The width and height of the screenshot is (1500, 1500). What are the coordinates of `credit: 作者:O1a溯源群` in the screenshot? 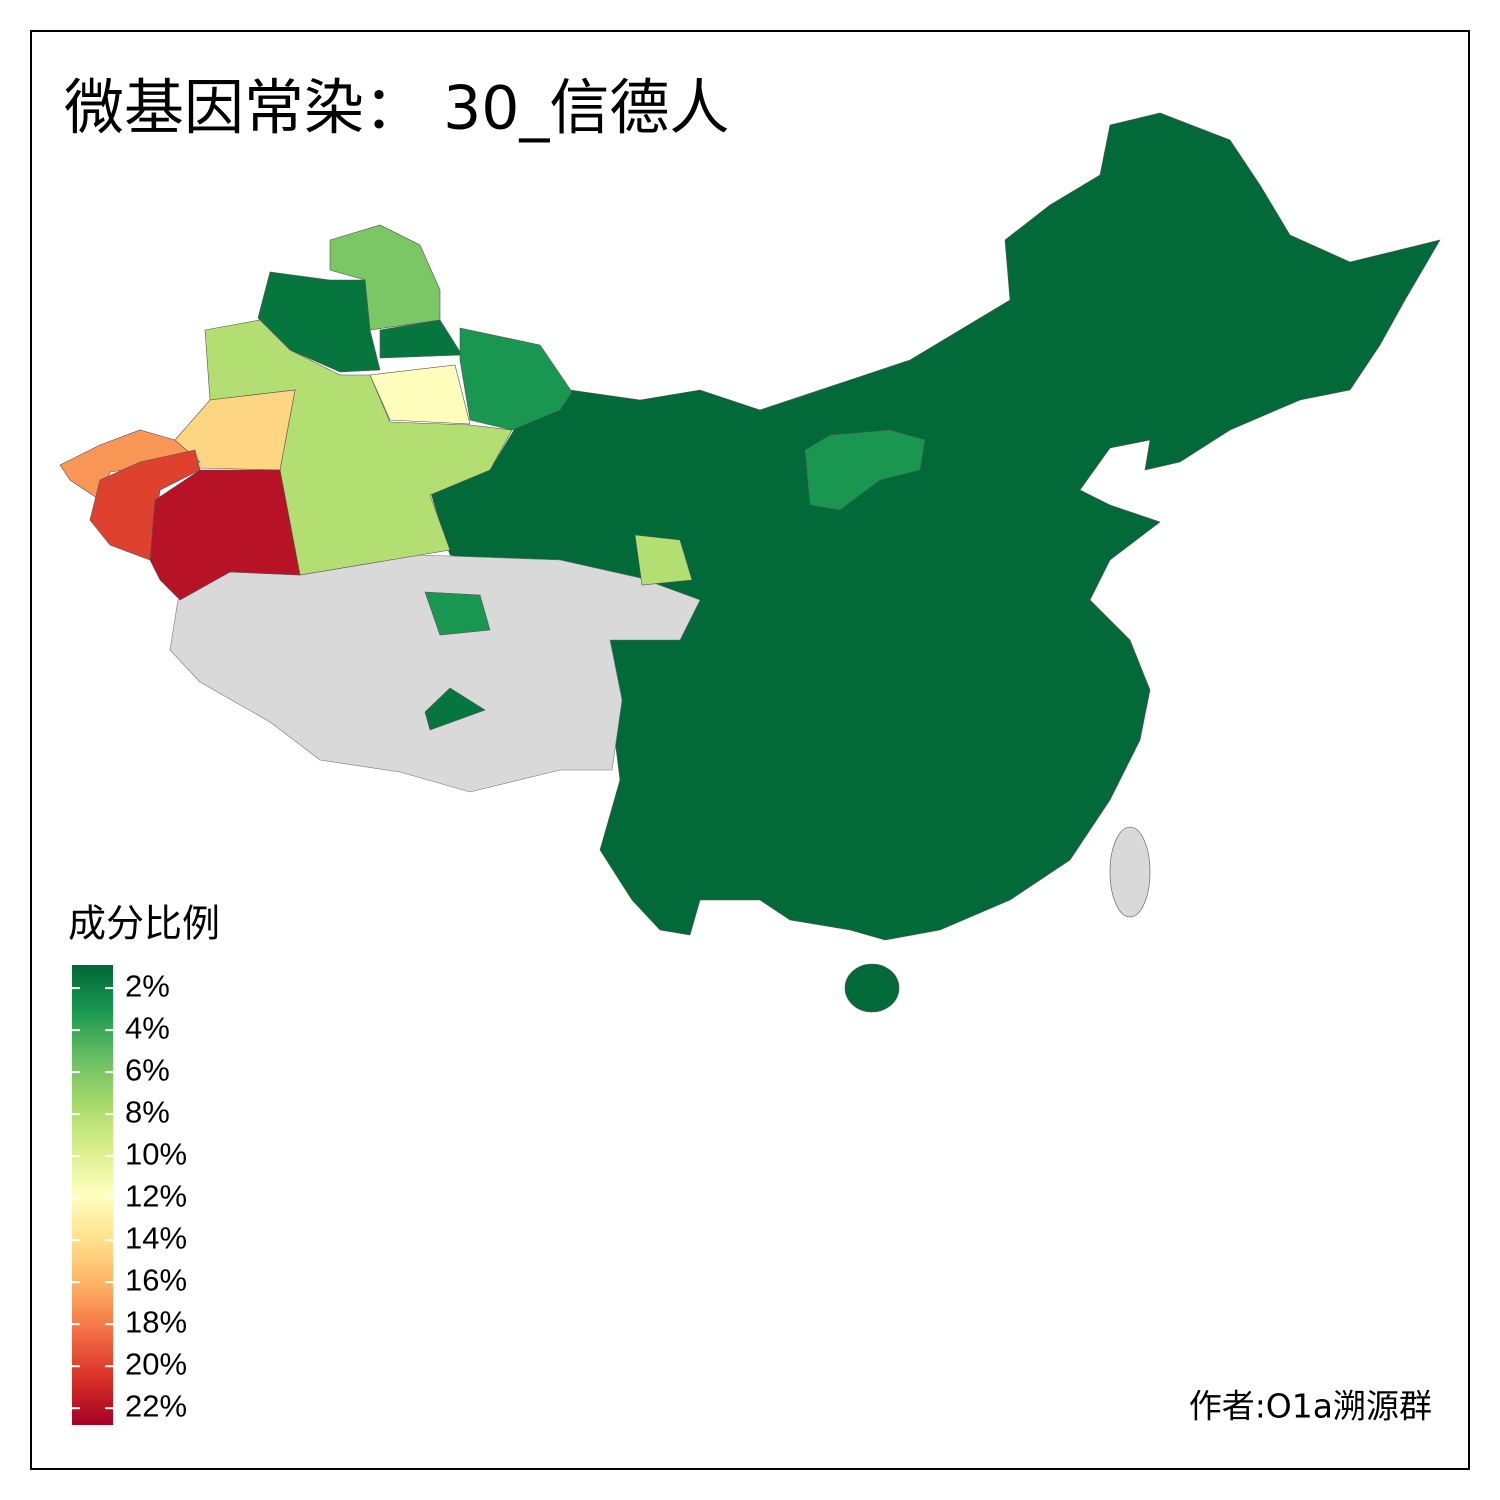 It's located at (1310, 1406).